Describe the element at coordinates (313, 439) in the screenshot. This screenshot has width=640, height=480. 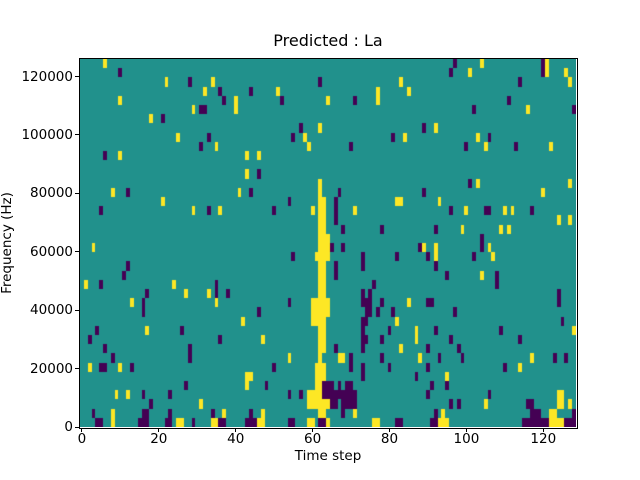
I see `x-tick-label: 60` at that location.